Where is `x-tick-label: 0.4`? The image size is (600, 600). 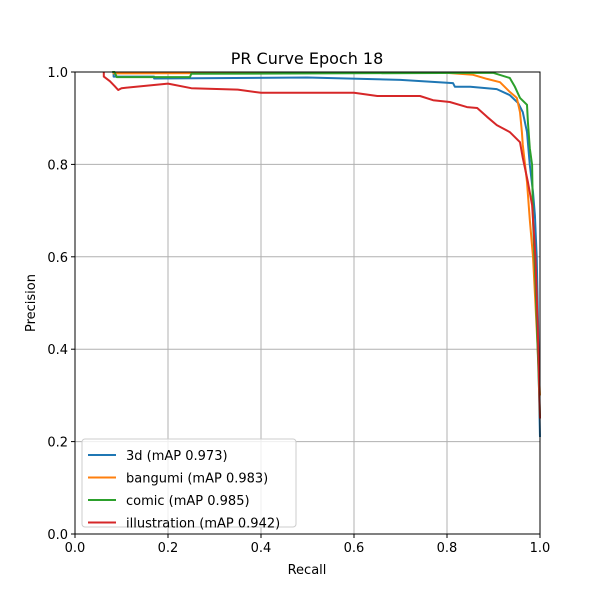
x-tick-label: 0.4 is located at coordinates (261, 548).